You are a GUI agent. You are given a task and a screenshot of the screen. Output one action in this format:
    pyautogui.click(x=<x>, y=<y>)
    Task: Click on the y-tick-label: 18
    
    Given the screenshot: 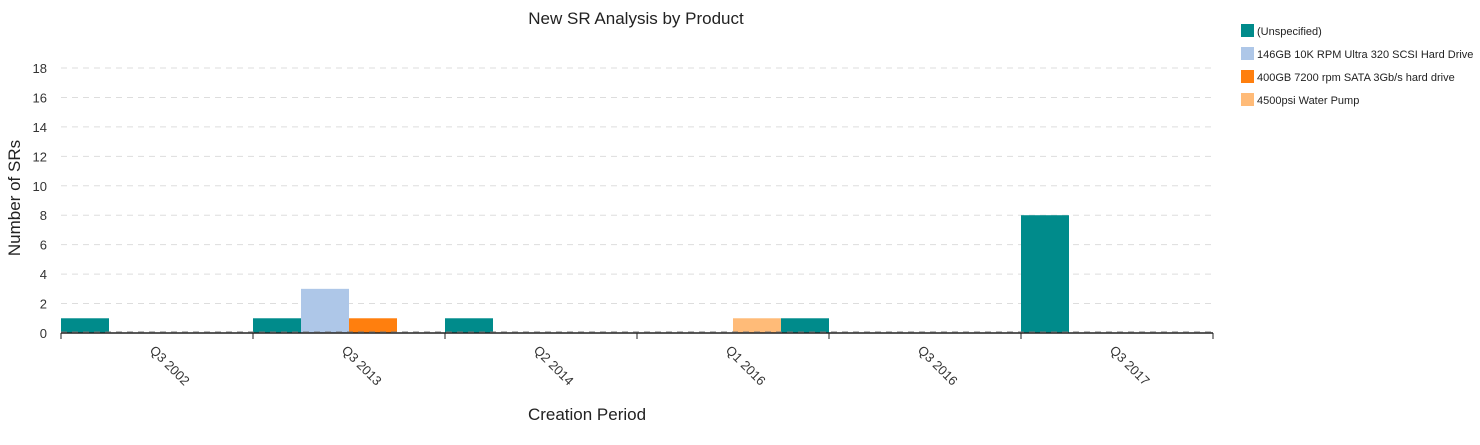 What is the action you would take?
    pyautogui.click(x=40, y=68)
    